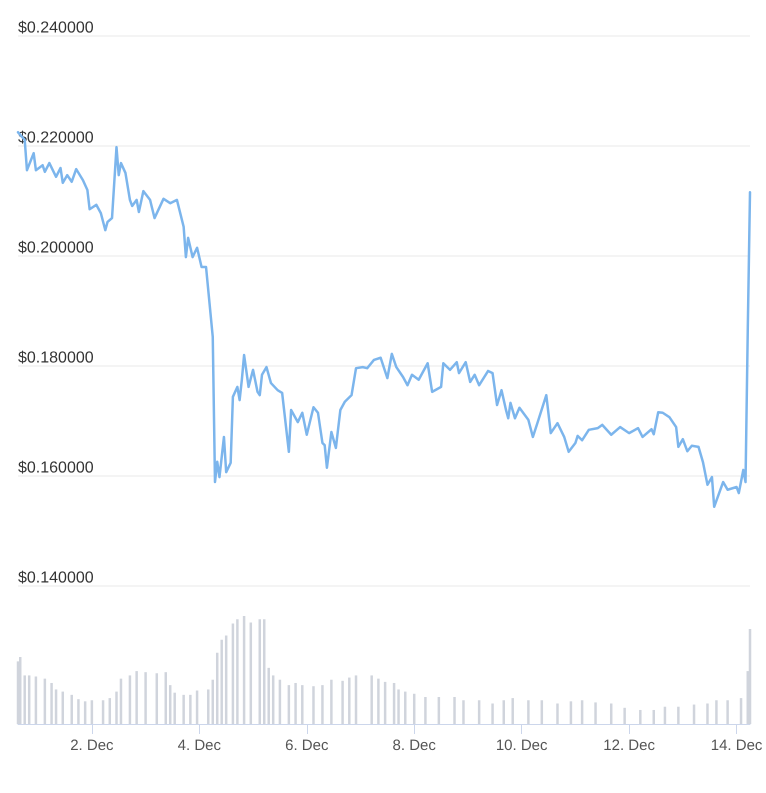  What do you see at coordinates (200, 745) in the screenshot?
I see `x-tick-label: 4. Dec` at bounding box center [200, 745].